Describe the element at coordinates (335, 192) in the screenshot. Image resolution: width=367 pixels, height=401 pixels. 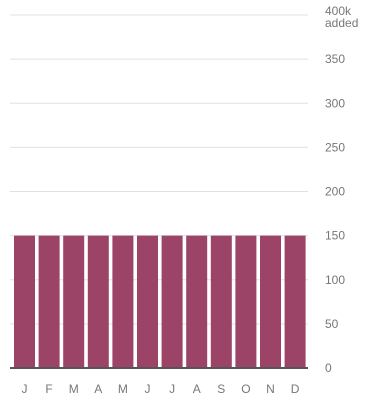
I see `y-tick-label: 200` at that location.